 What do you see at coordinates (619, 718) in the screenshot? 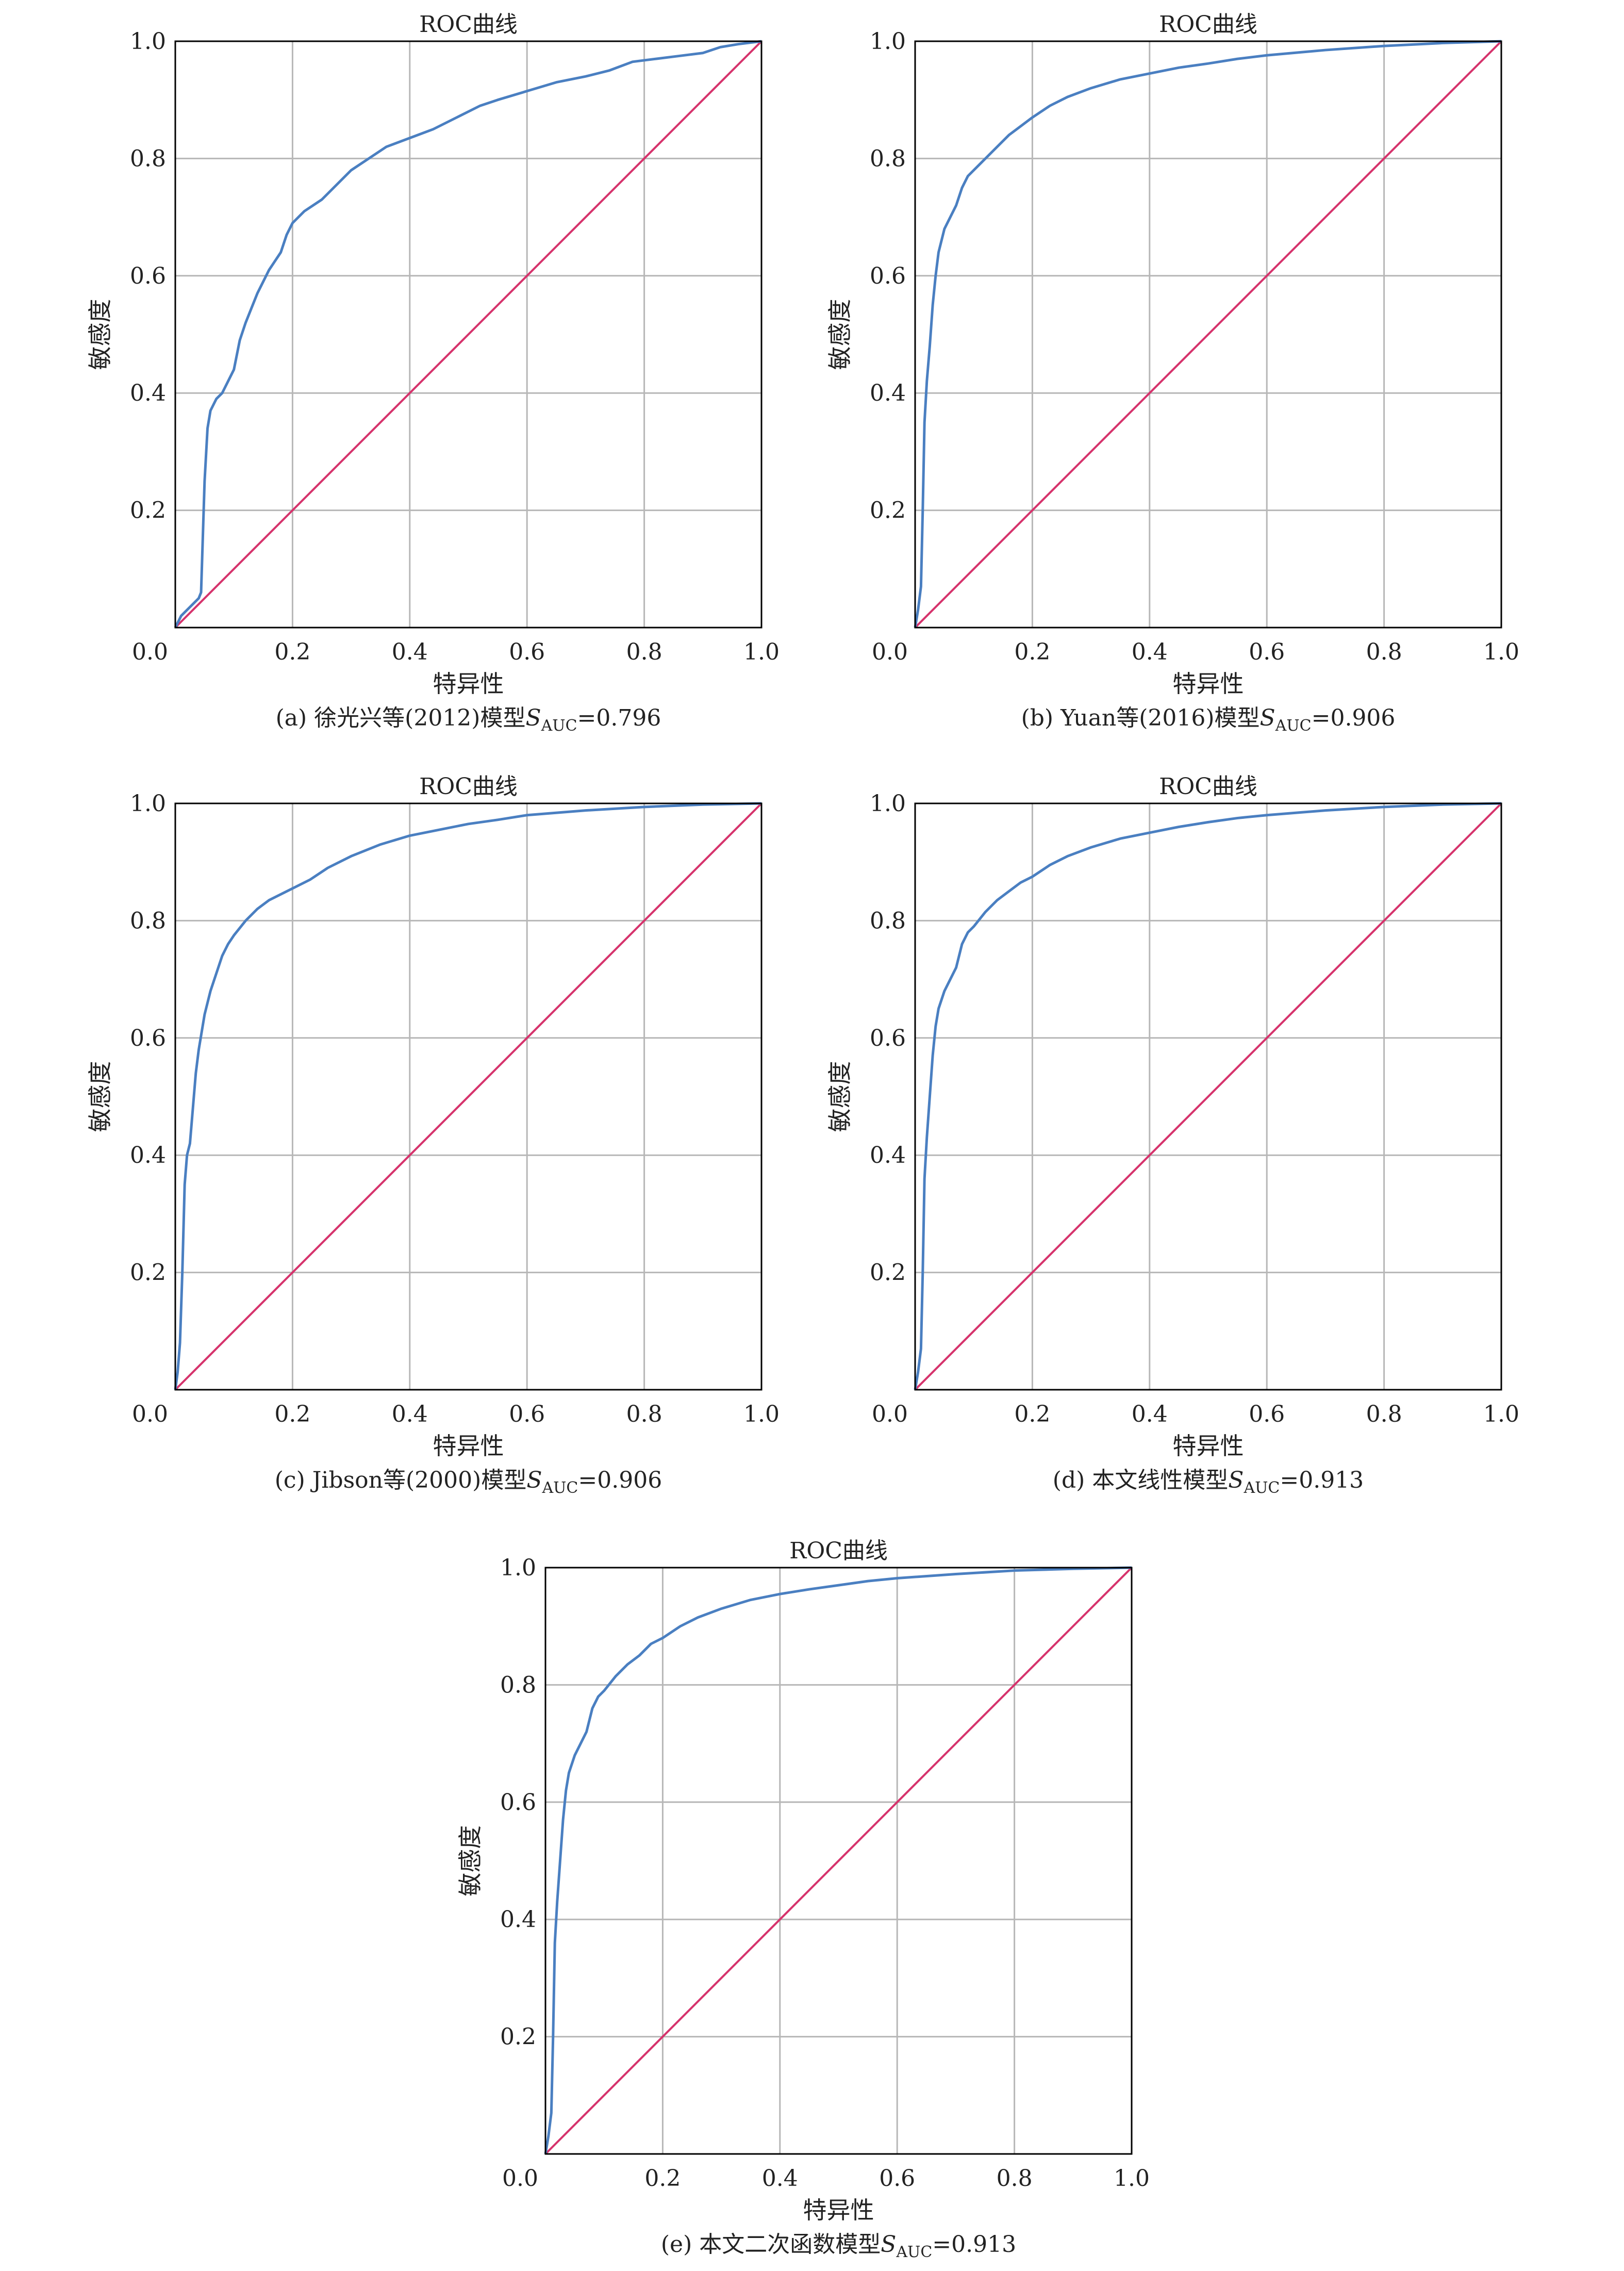
I see `caption-suffix: =0.796` at bounding box center [619, 718].